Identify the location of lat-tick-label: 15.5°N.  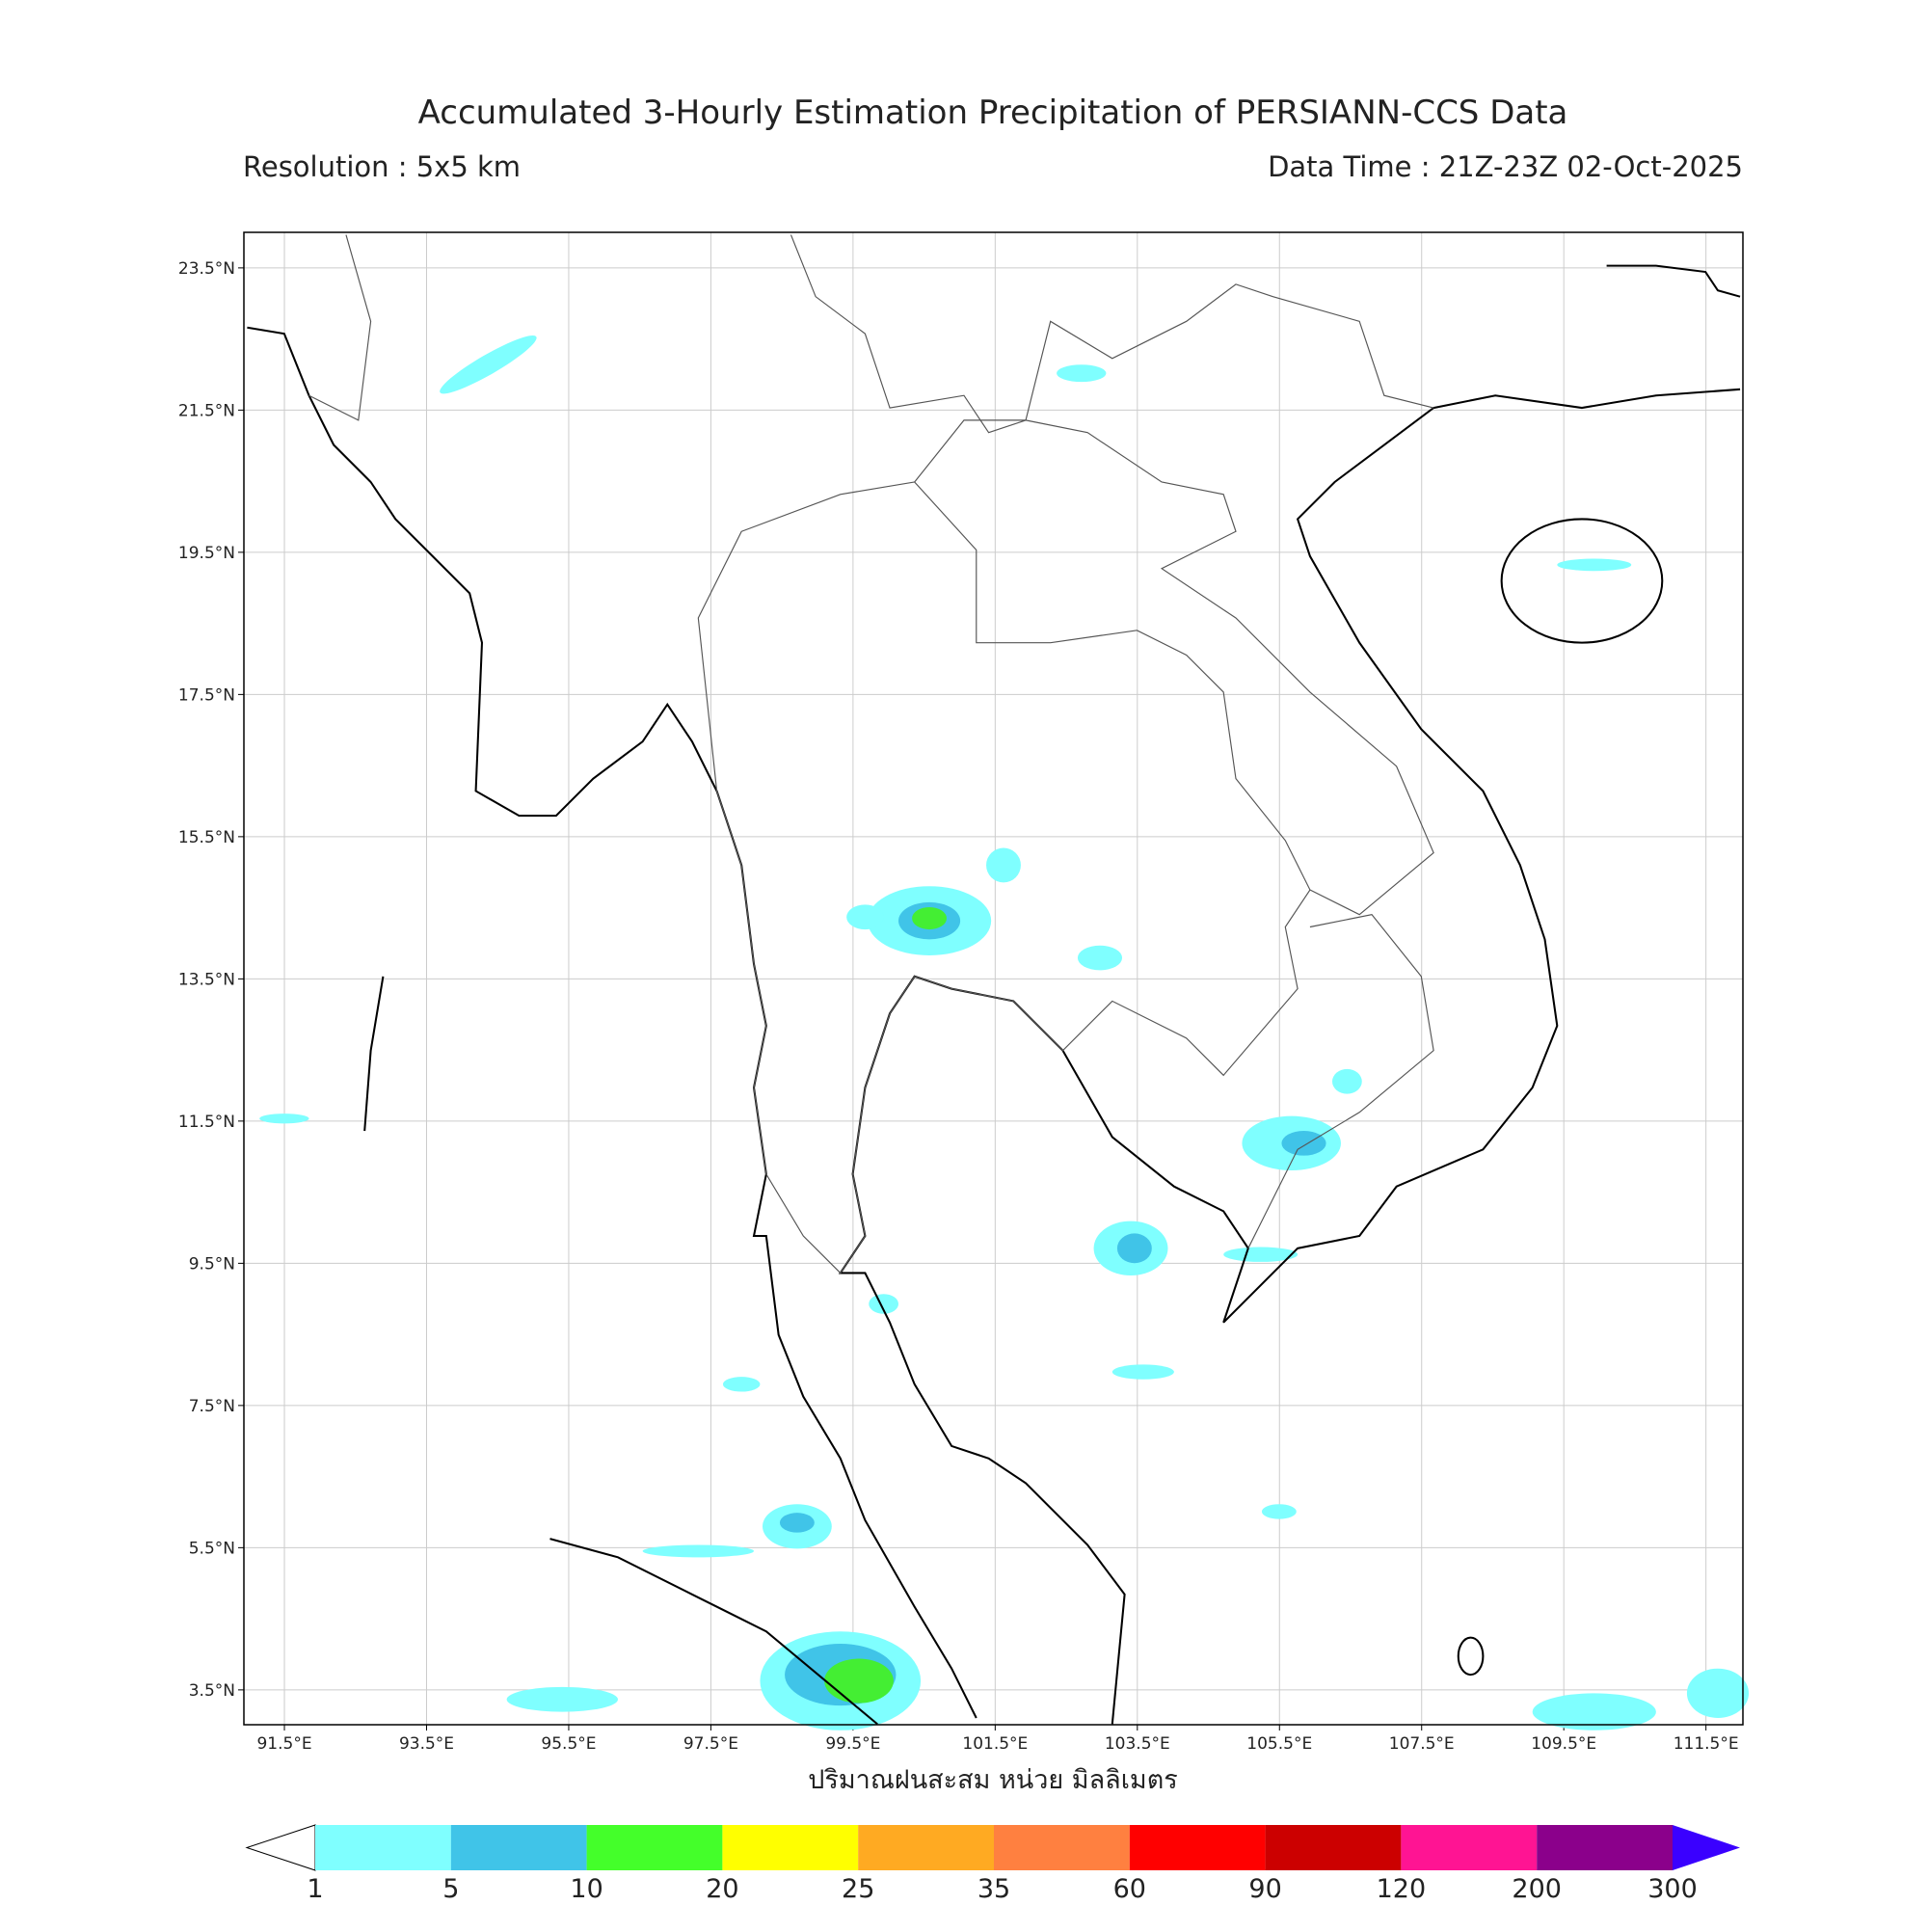
(206, 838).